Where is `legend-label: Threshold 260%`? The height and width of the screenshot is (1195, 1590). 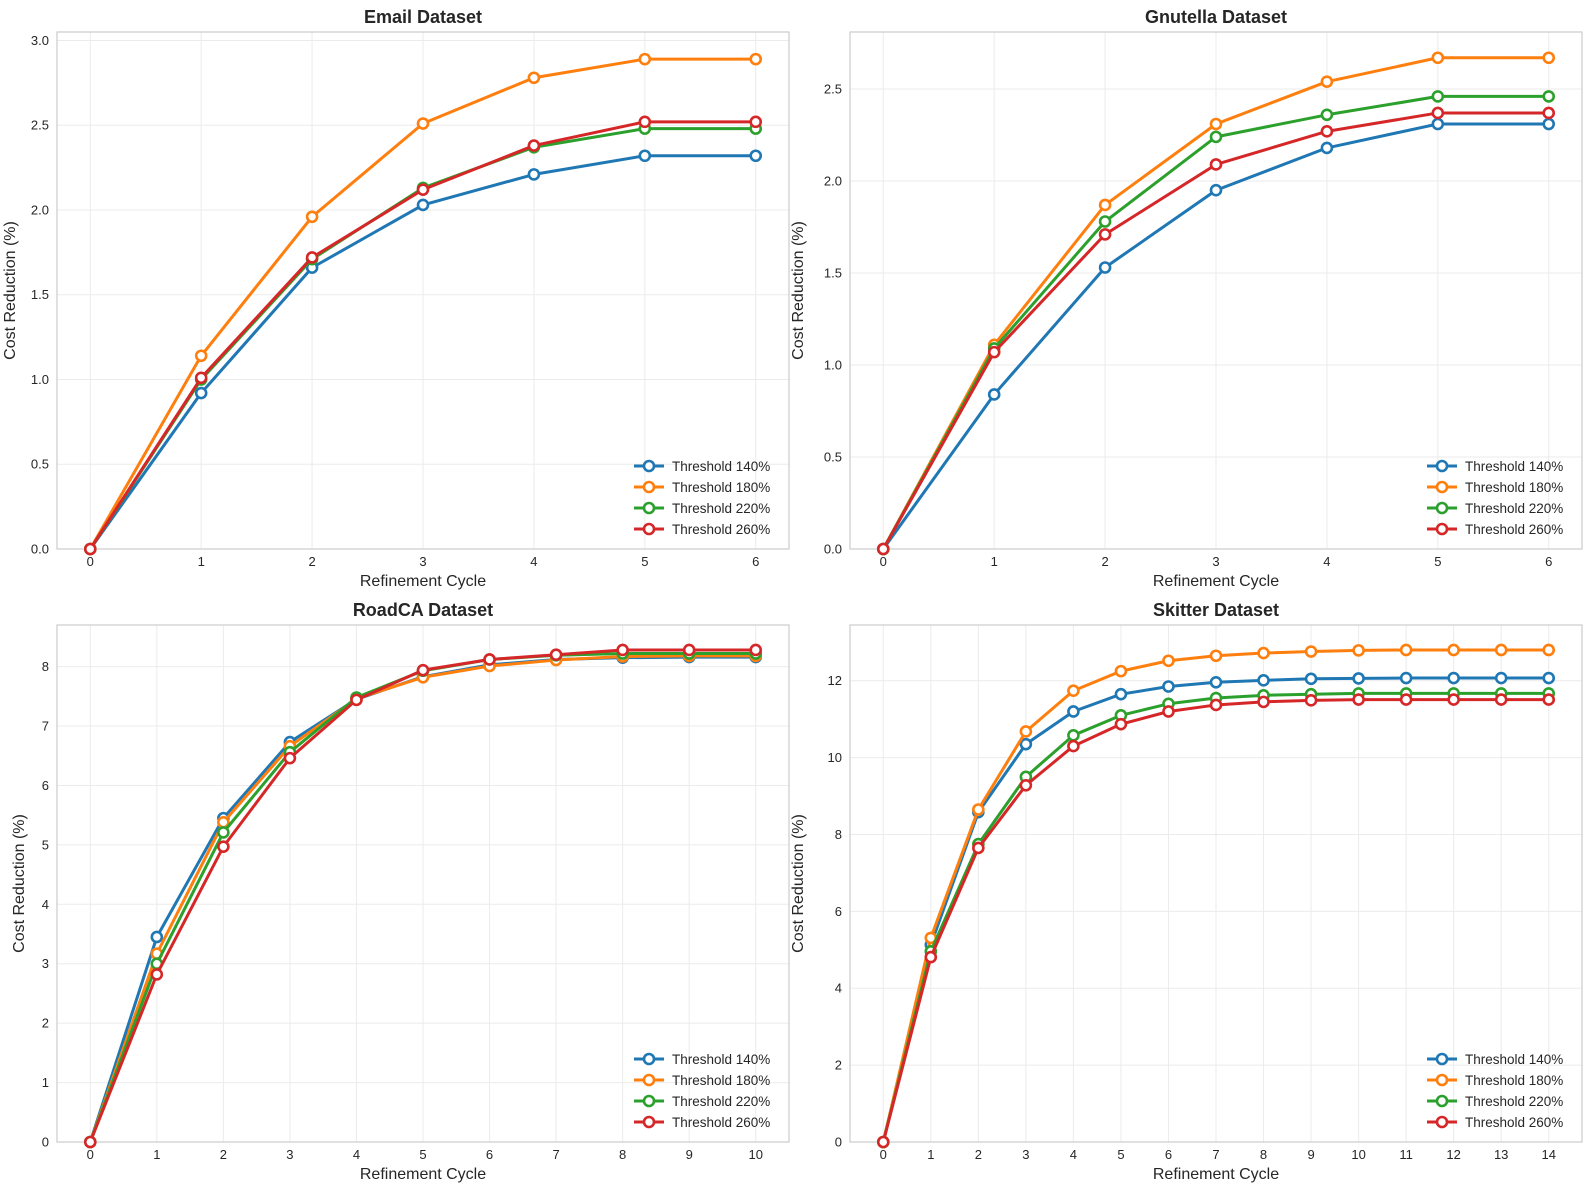 legend-label: Threshold 260% is located at coordinates (1514, 1122).